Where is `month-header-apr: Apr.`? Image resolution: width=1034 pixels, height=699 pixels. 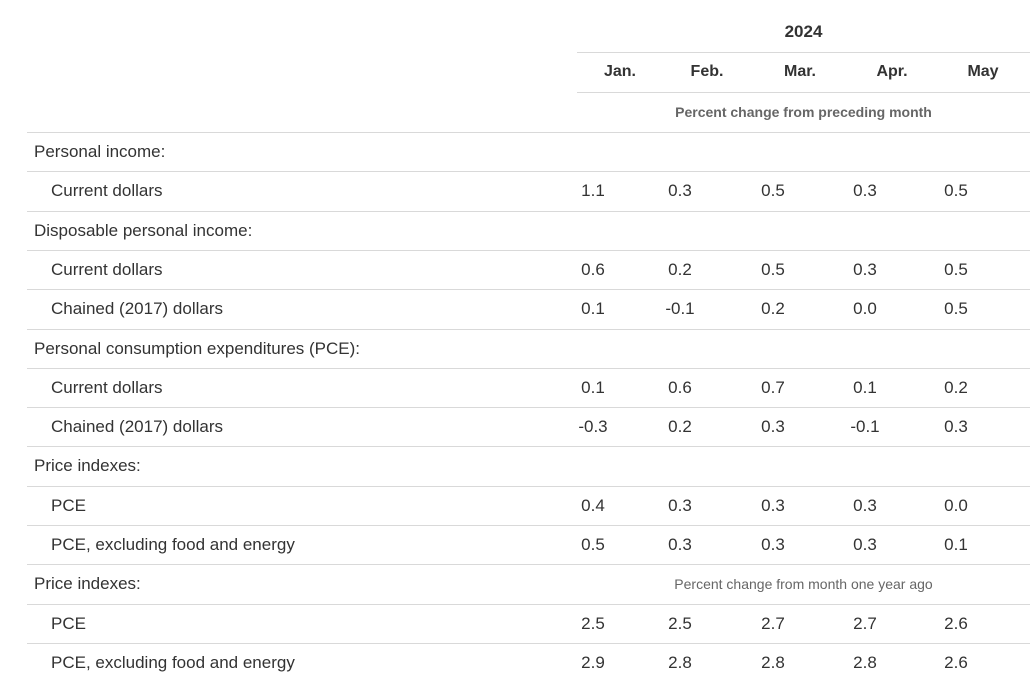
month-header-apr: Apr. is located at coordinates (892, 71).